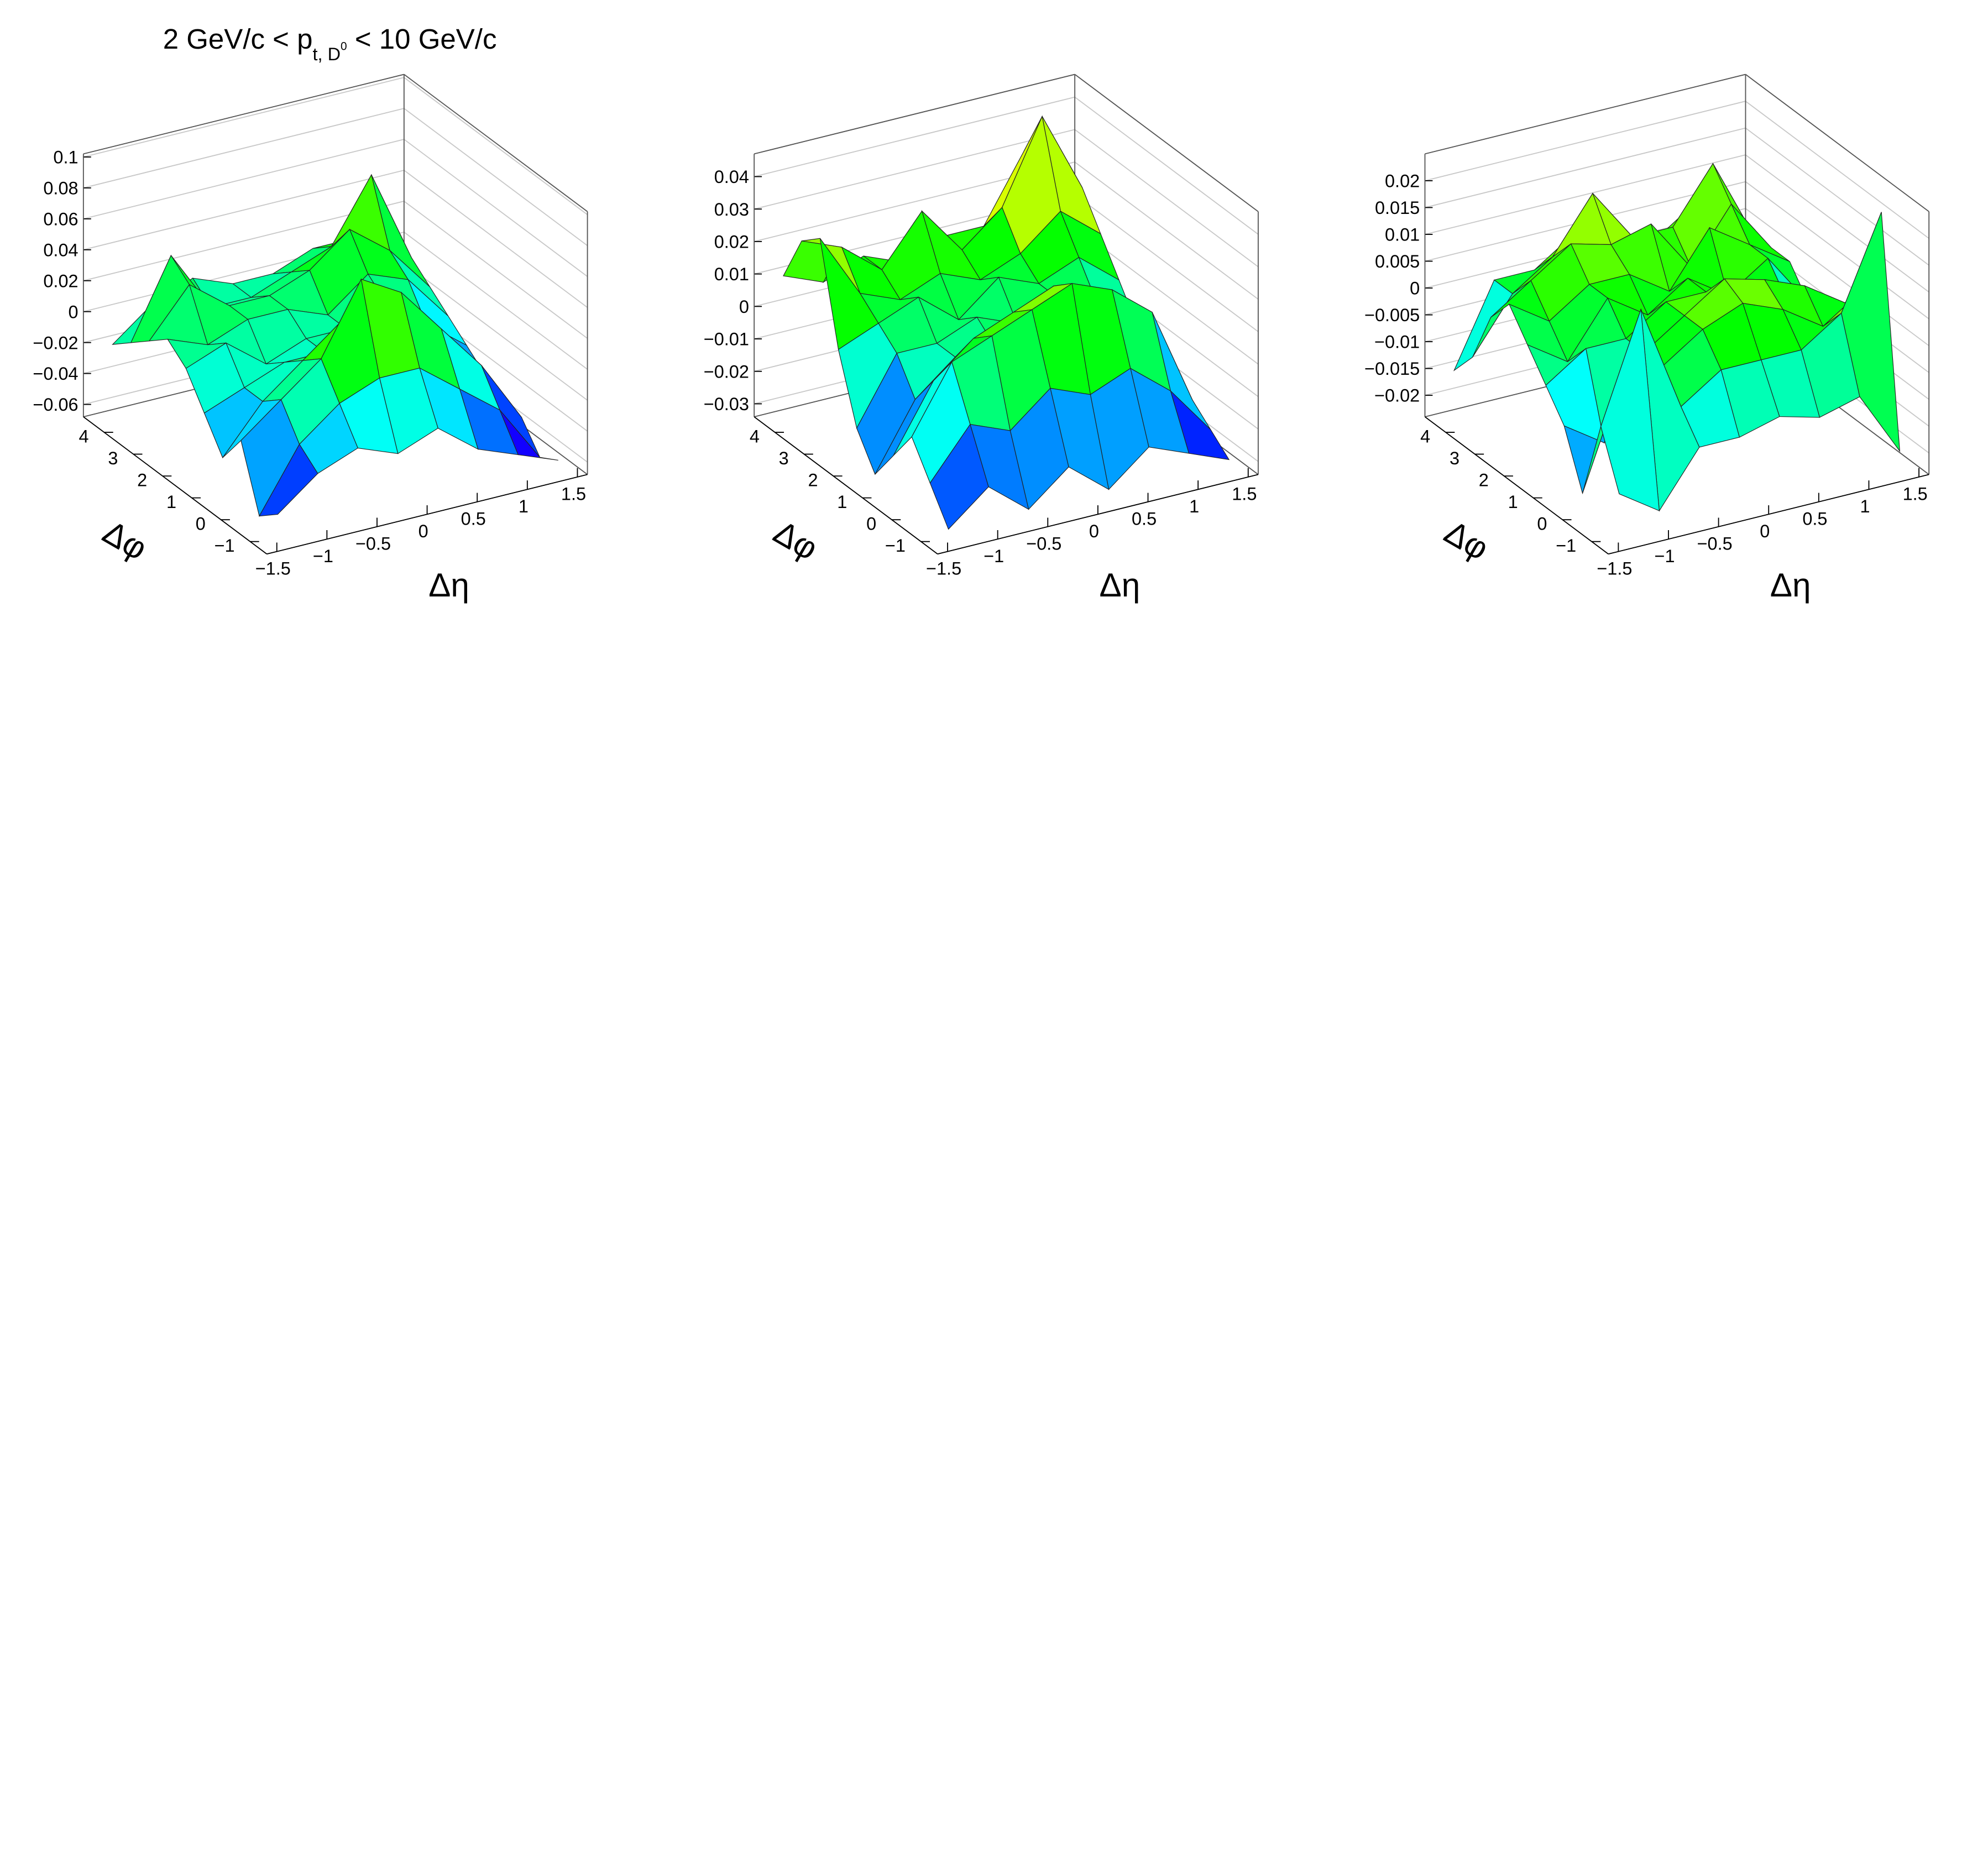 The width and height of the screenshot is (1988, 1864). I want to click on chart-title: 2 GeV/c < pt, D0 < 10 GeV/c, so click(330, 43).